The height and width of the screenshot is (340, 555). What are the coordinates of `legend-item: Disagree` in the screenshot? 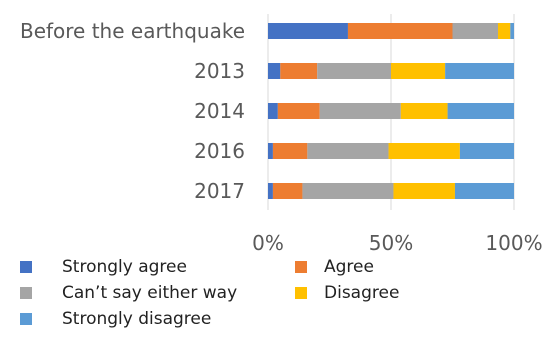 It's located at (347, 293).